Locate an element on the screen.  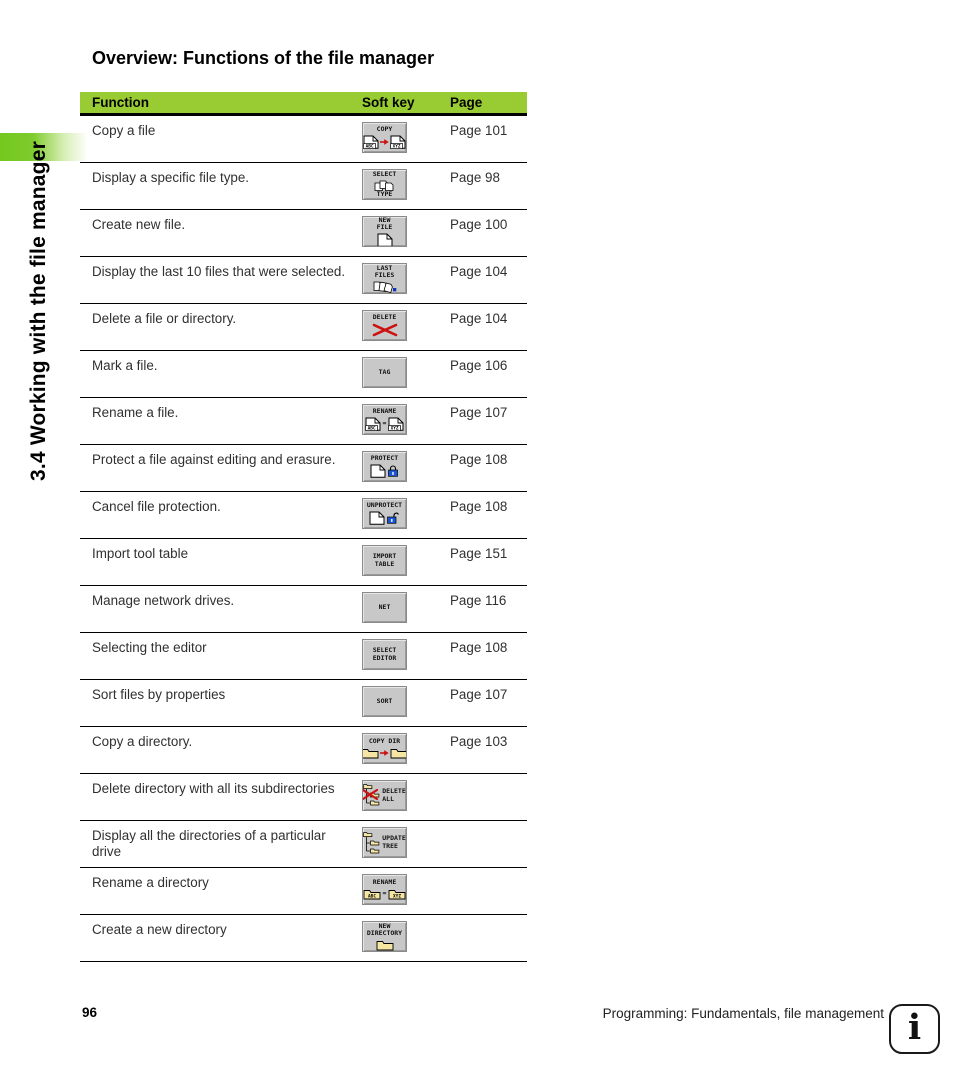
column-header-page: Page is located at coordinates (466, 102).